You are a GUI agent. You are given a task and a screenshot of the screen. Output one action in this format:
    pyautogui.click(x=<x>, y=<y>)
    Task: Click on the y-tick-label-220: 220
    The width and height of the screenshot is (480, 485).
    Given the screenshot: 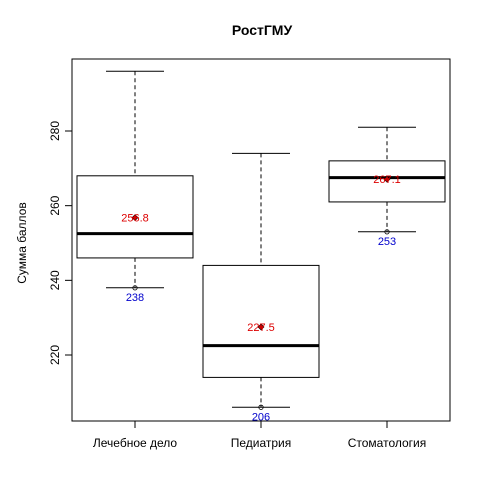 What is the action you would take?
    pyautogui.click(x=55, y=355)
    